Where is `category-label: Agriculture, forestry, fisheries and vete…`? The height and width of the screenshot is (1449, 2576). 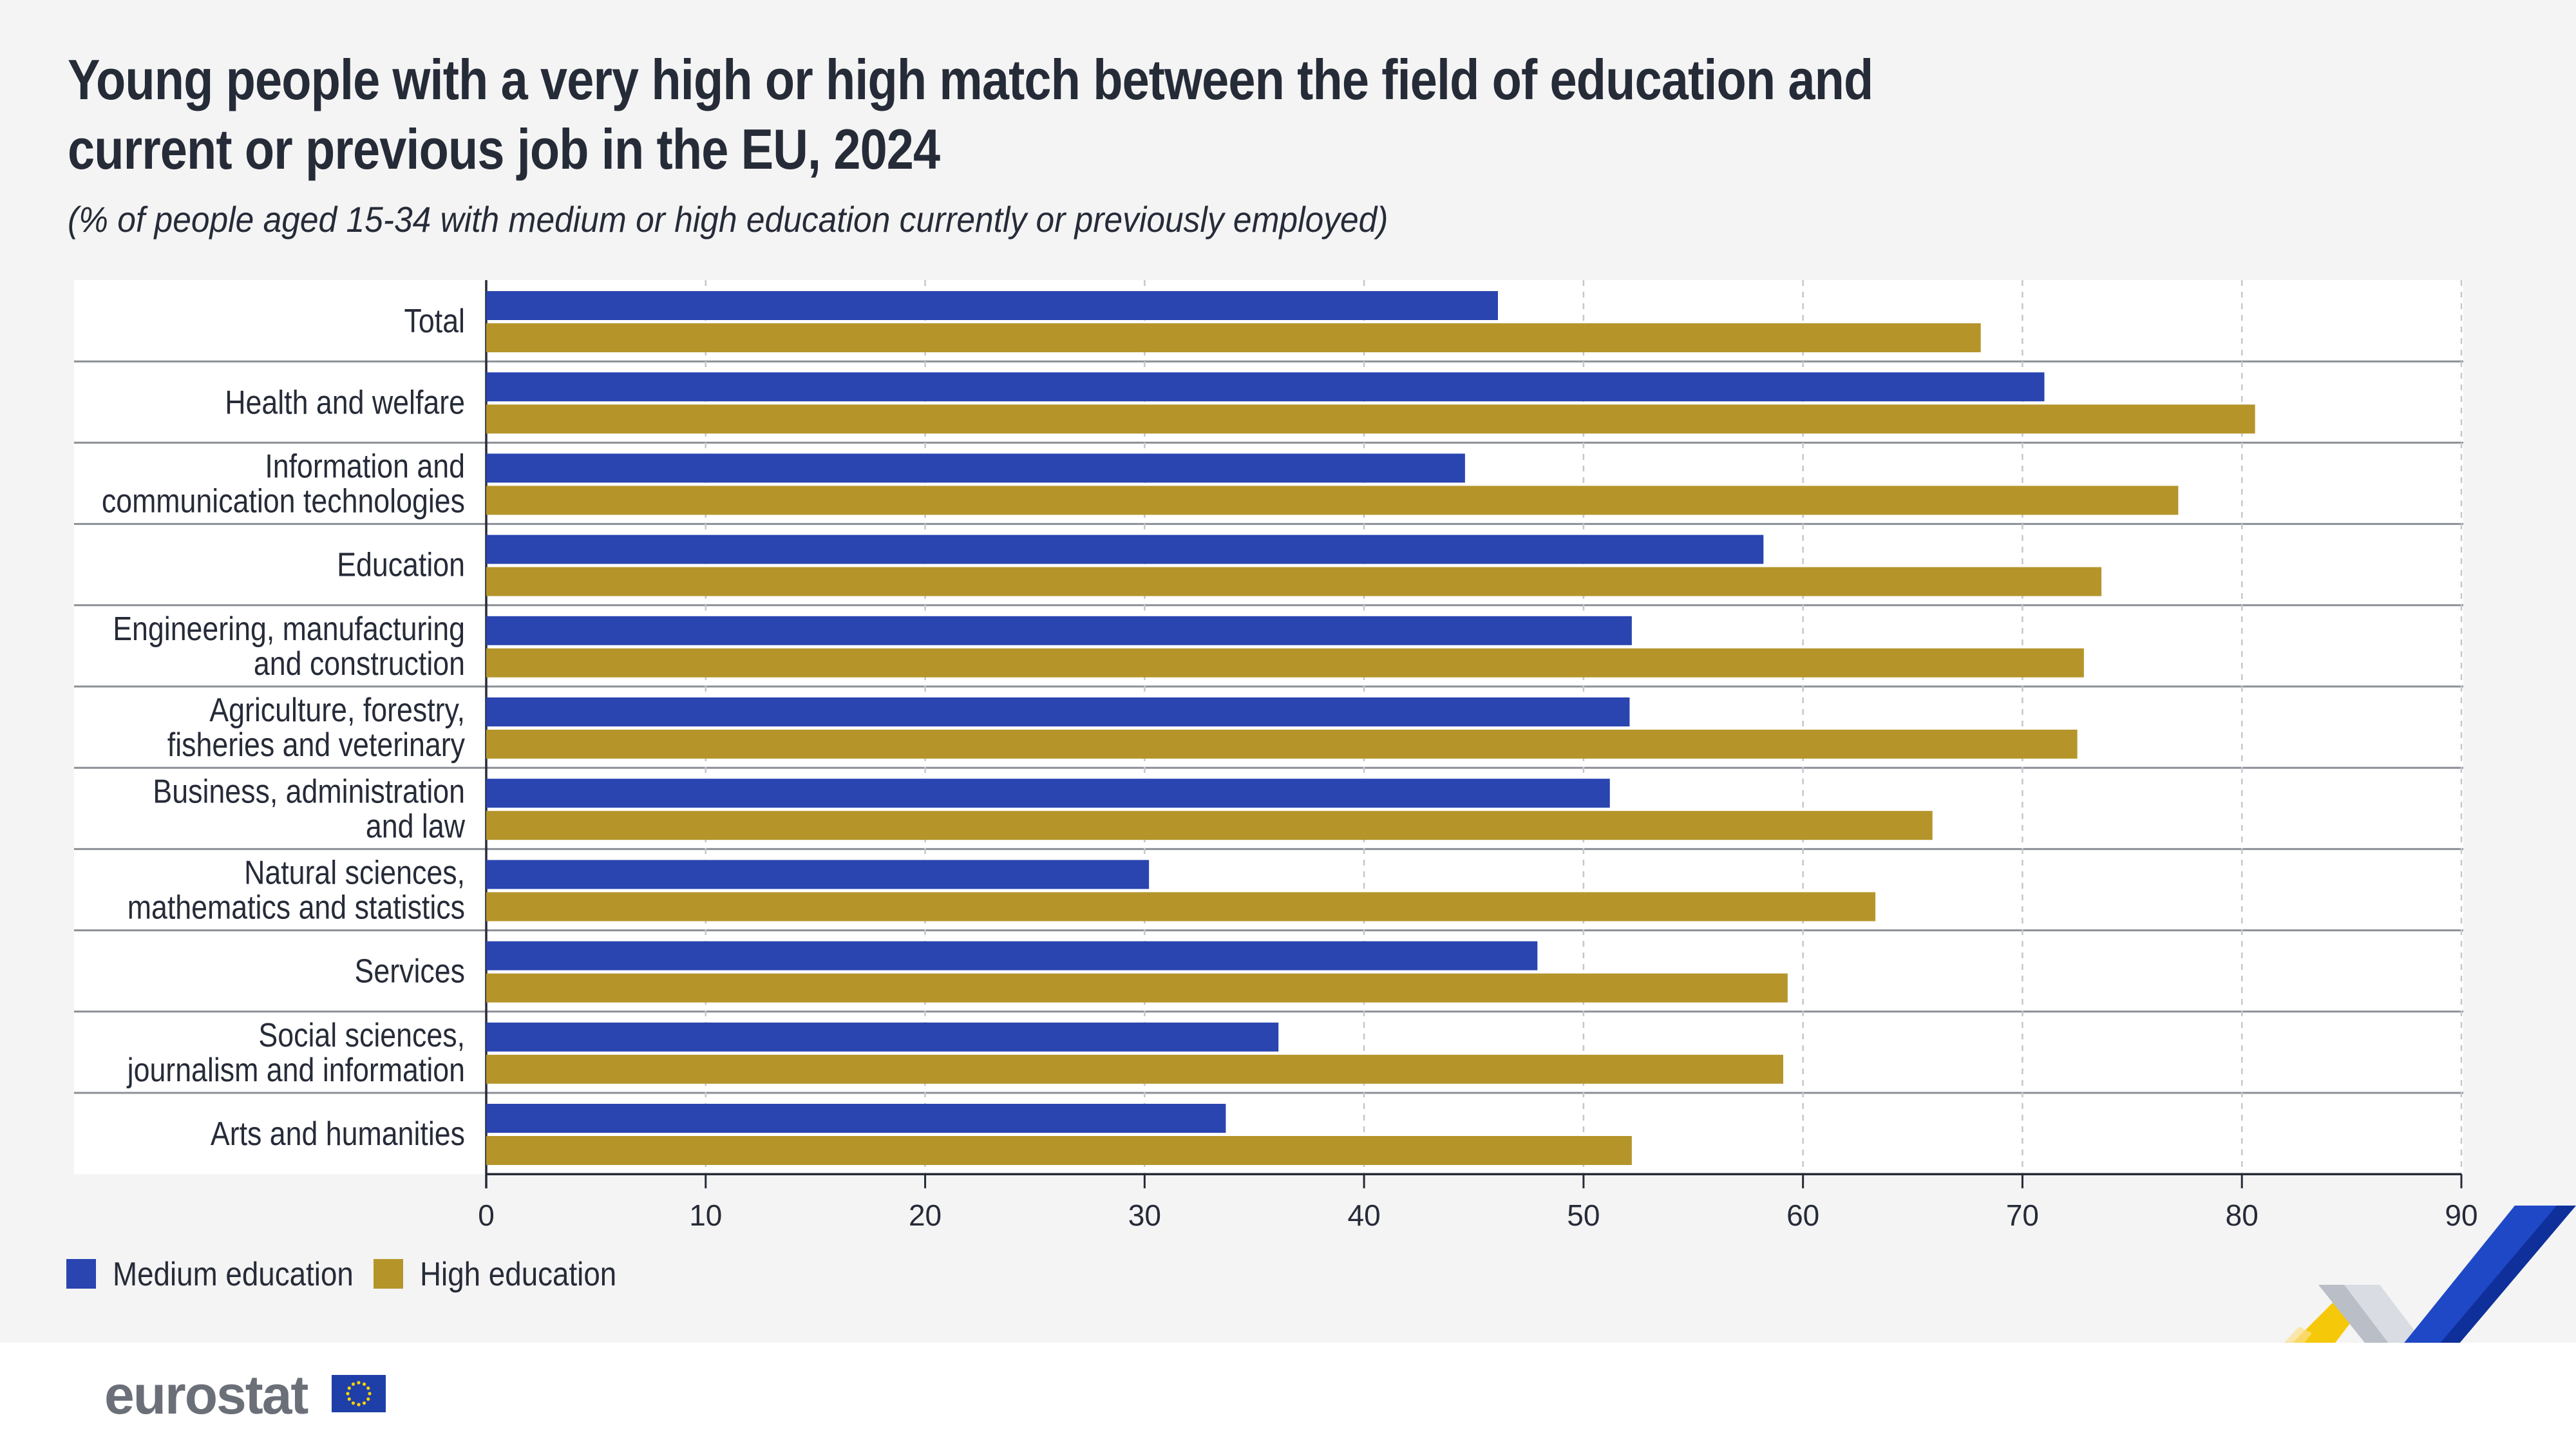
category-label: Agriculture, forestry, fisheries and vete… is located at coordinates (317, 728).